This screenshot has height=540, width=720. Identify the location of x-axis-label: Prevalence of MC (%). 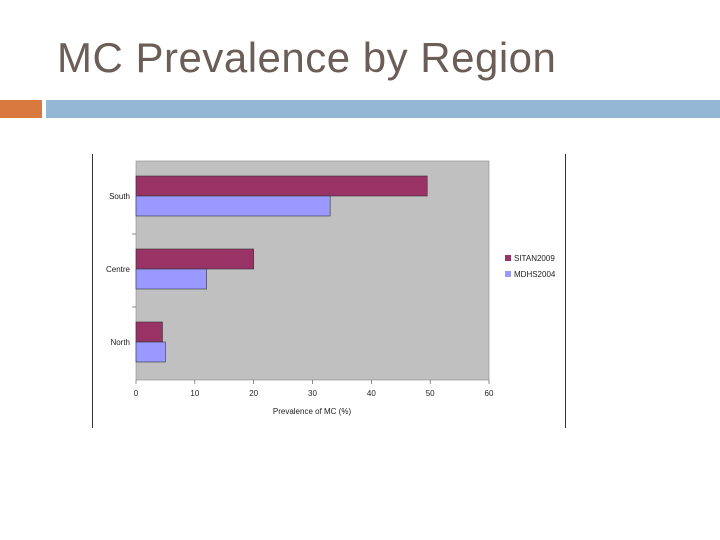
(312, 411).